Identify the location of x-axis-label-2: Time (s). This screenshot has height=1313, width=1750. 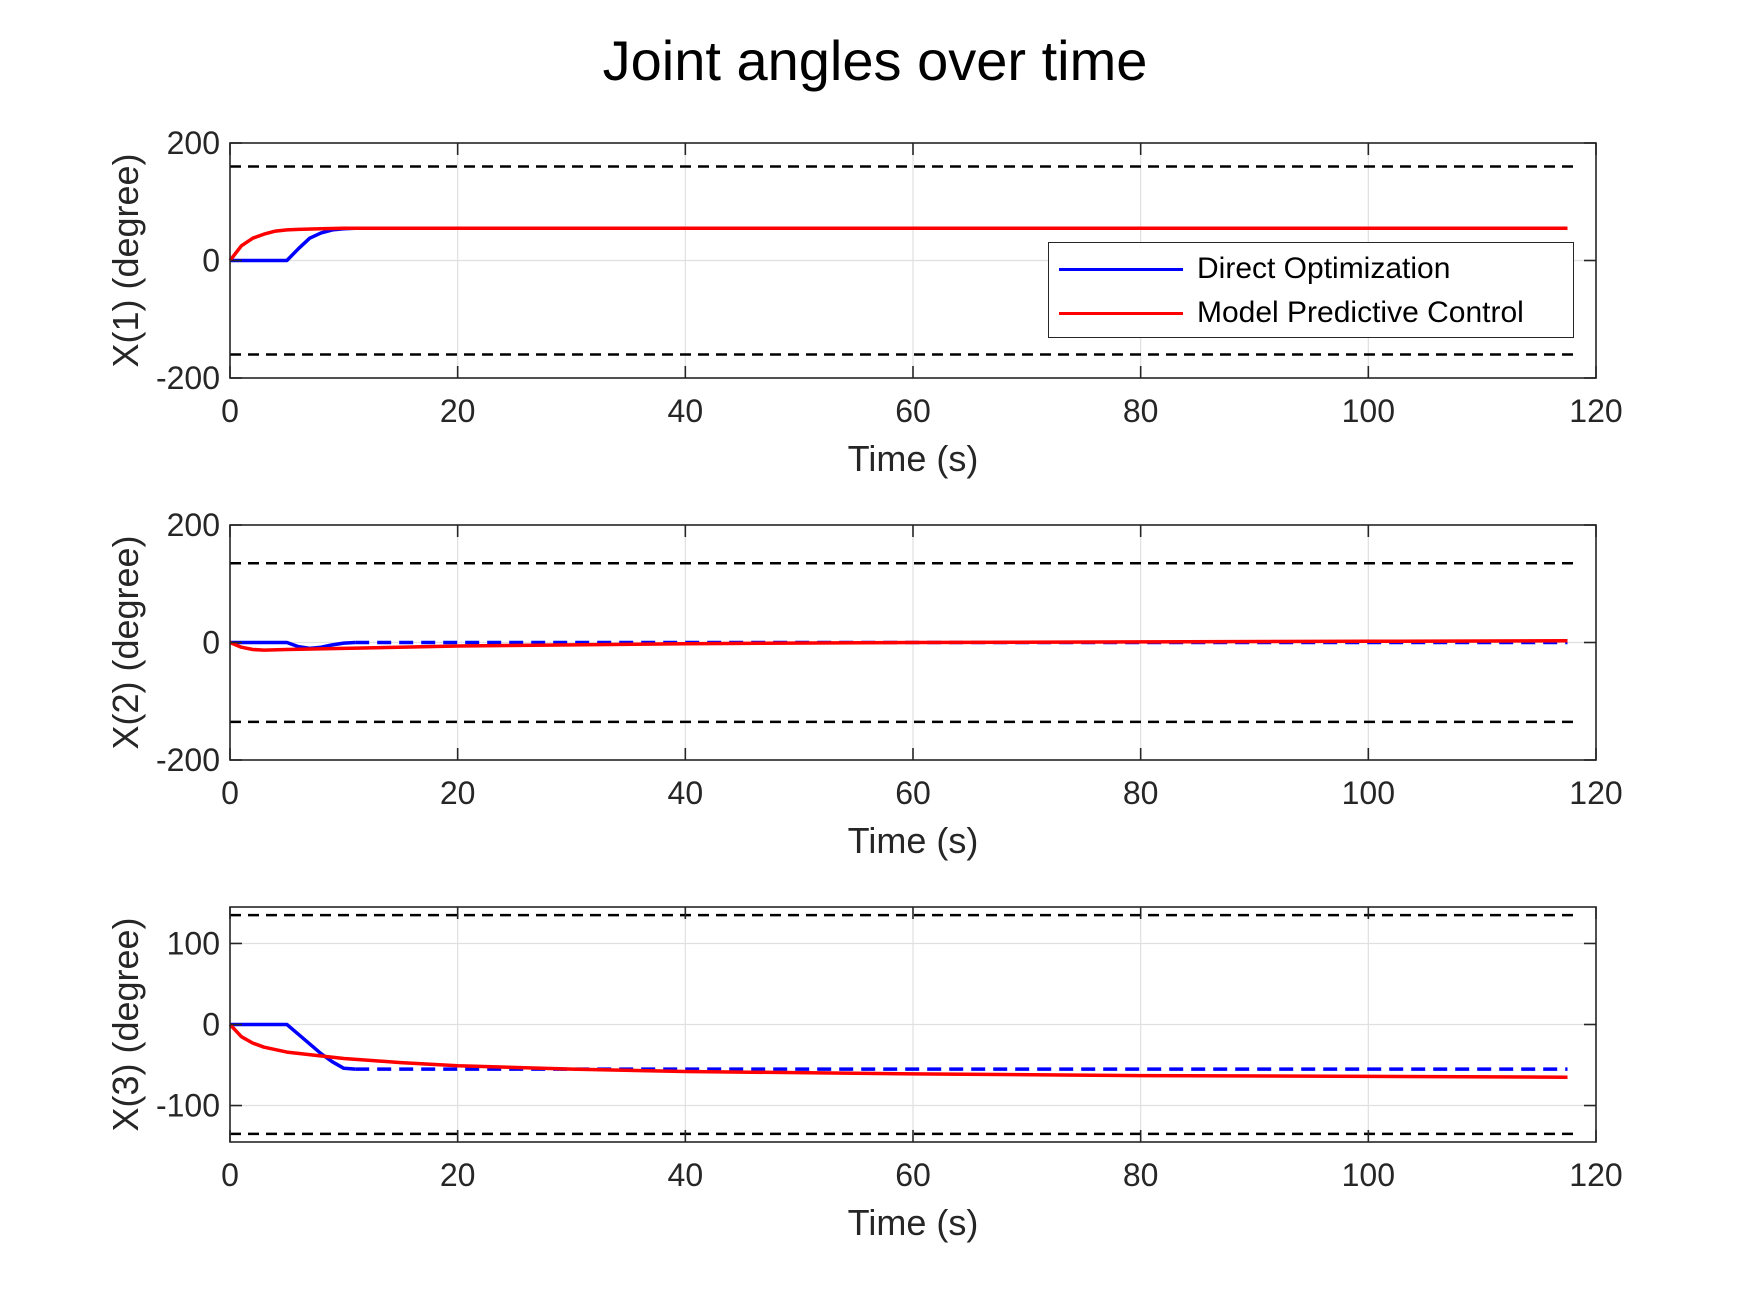
(913, 840).